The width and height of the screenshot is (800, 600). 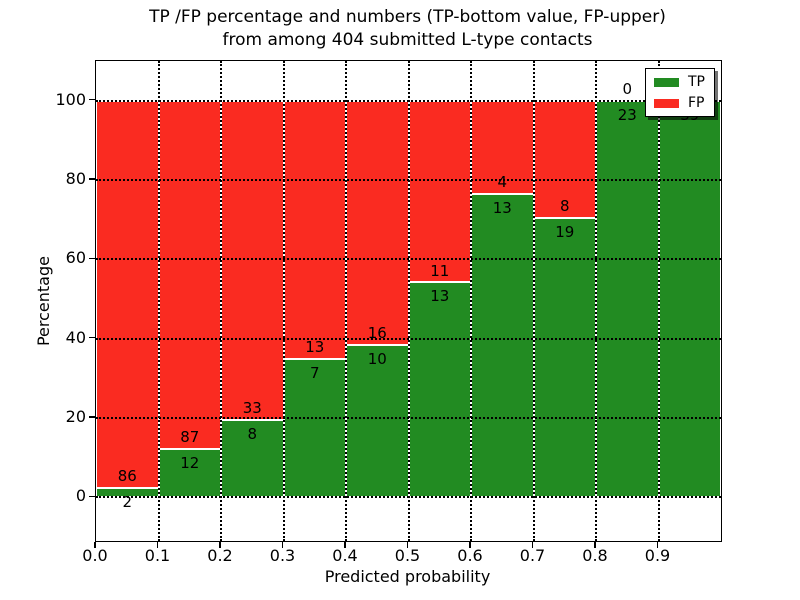 What do you see at coordinates (627, 88) in the screenshot?
I see `bar-fp-count-label: 0` at bounding box center [627, 88].